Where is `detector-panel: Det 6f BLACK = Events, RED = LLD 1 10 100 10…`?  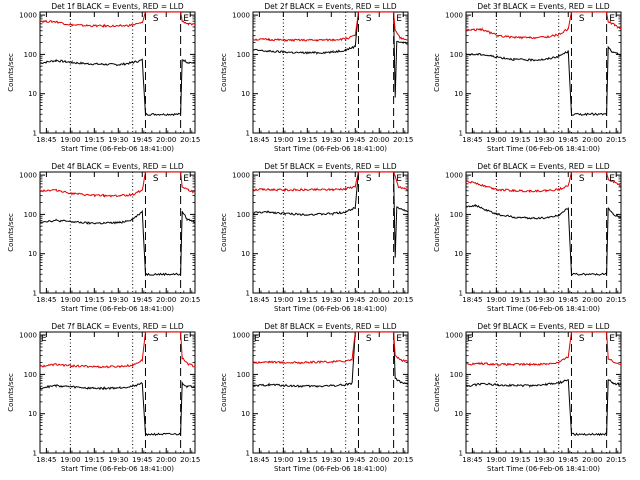 detector-panel: Det 6f BLACK = Events, RED = LLD 1 10 100 10… is located at coordinates (529, 237).